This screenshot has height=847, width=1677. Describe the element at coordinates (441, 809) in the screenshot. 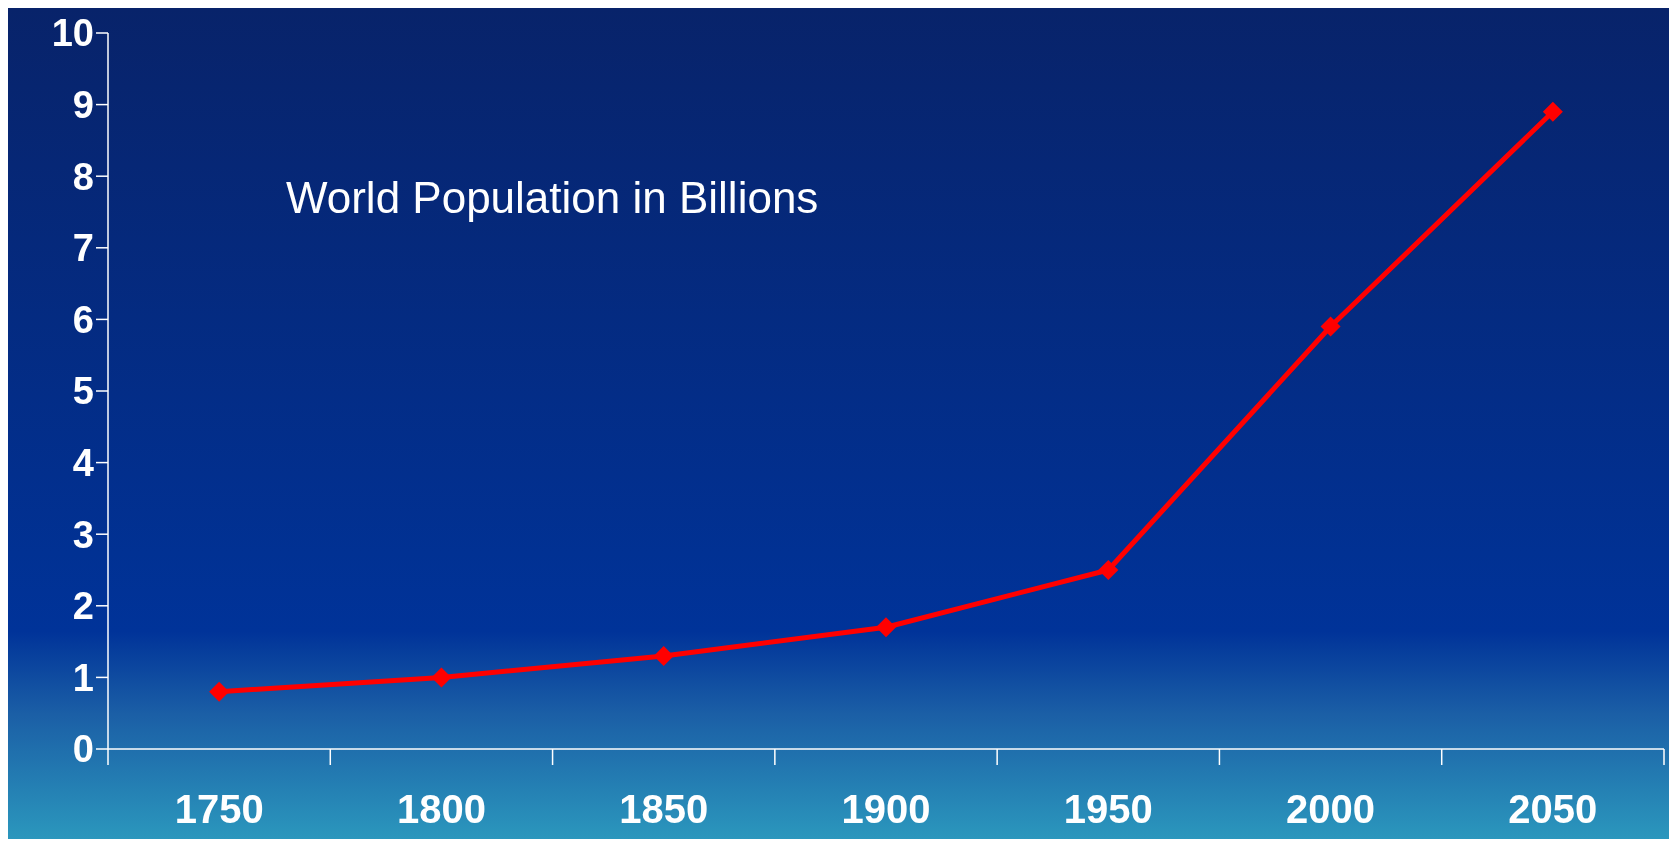

I see `x-tick-label: 1800` at that location.